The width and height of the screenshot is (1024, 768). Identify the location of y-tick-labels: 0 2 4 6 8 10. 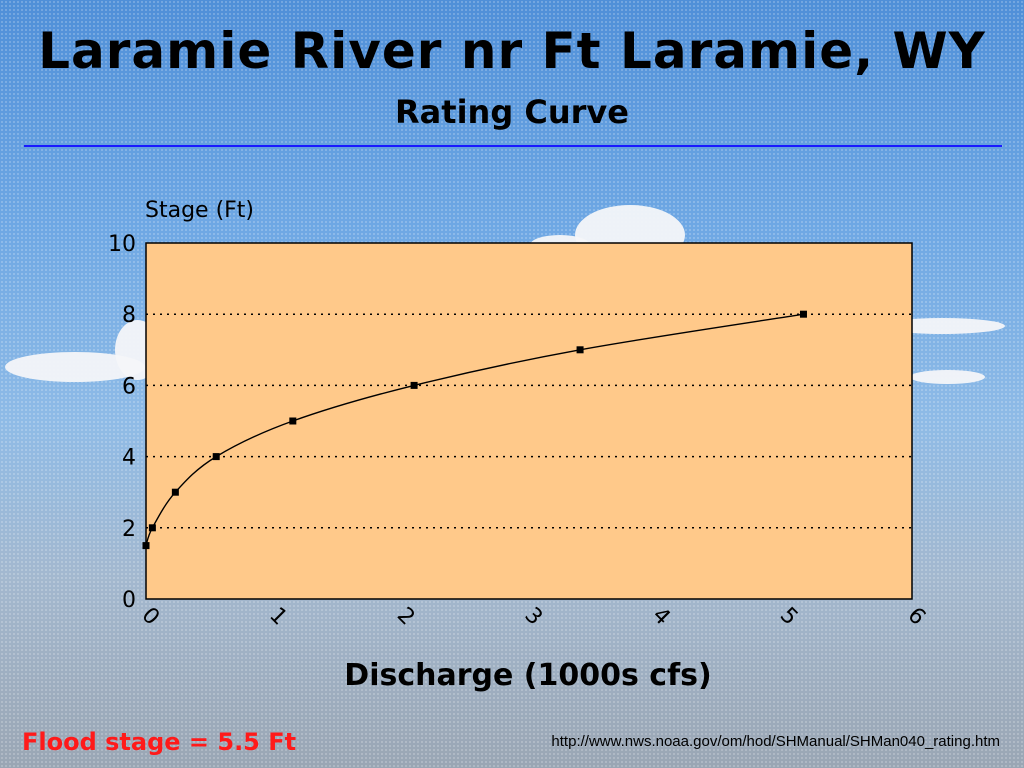
(122, 422).